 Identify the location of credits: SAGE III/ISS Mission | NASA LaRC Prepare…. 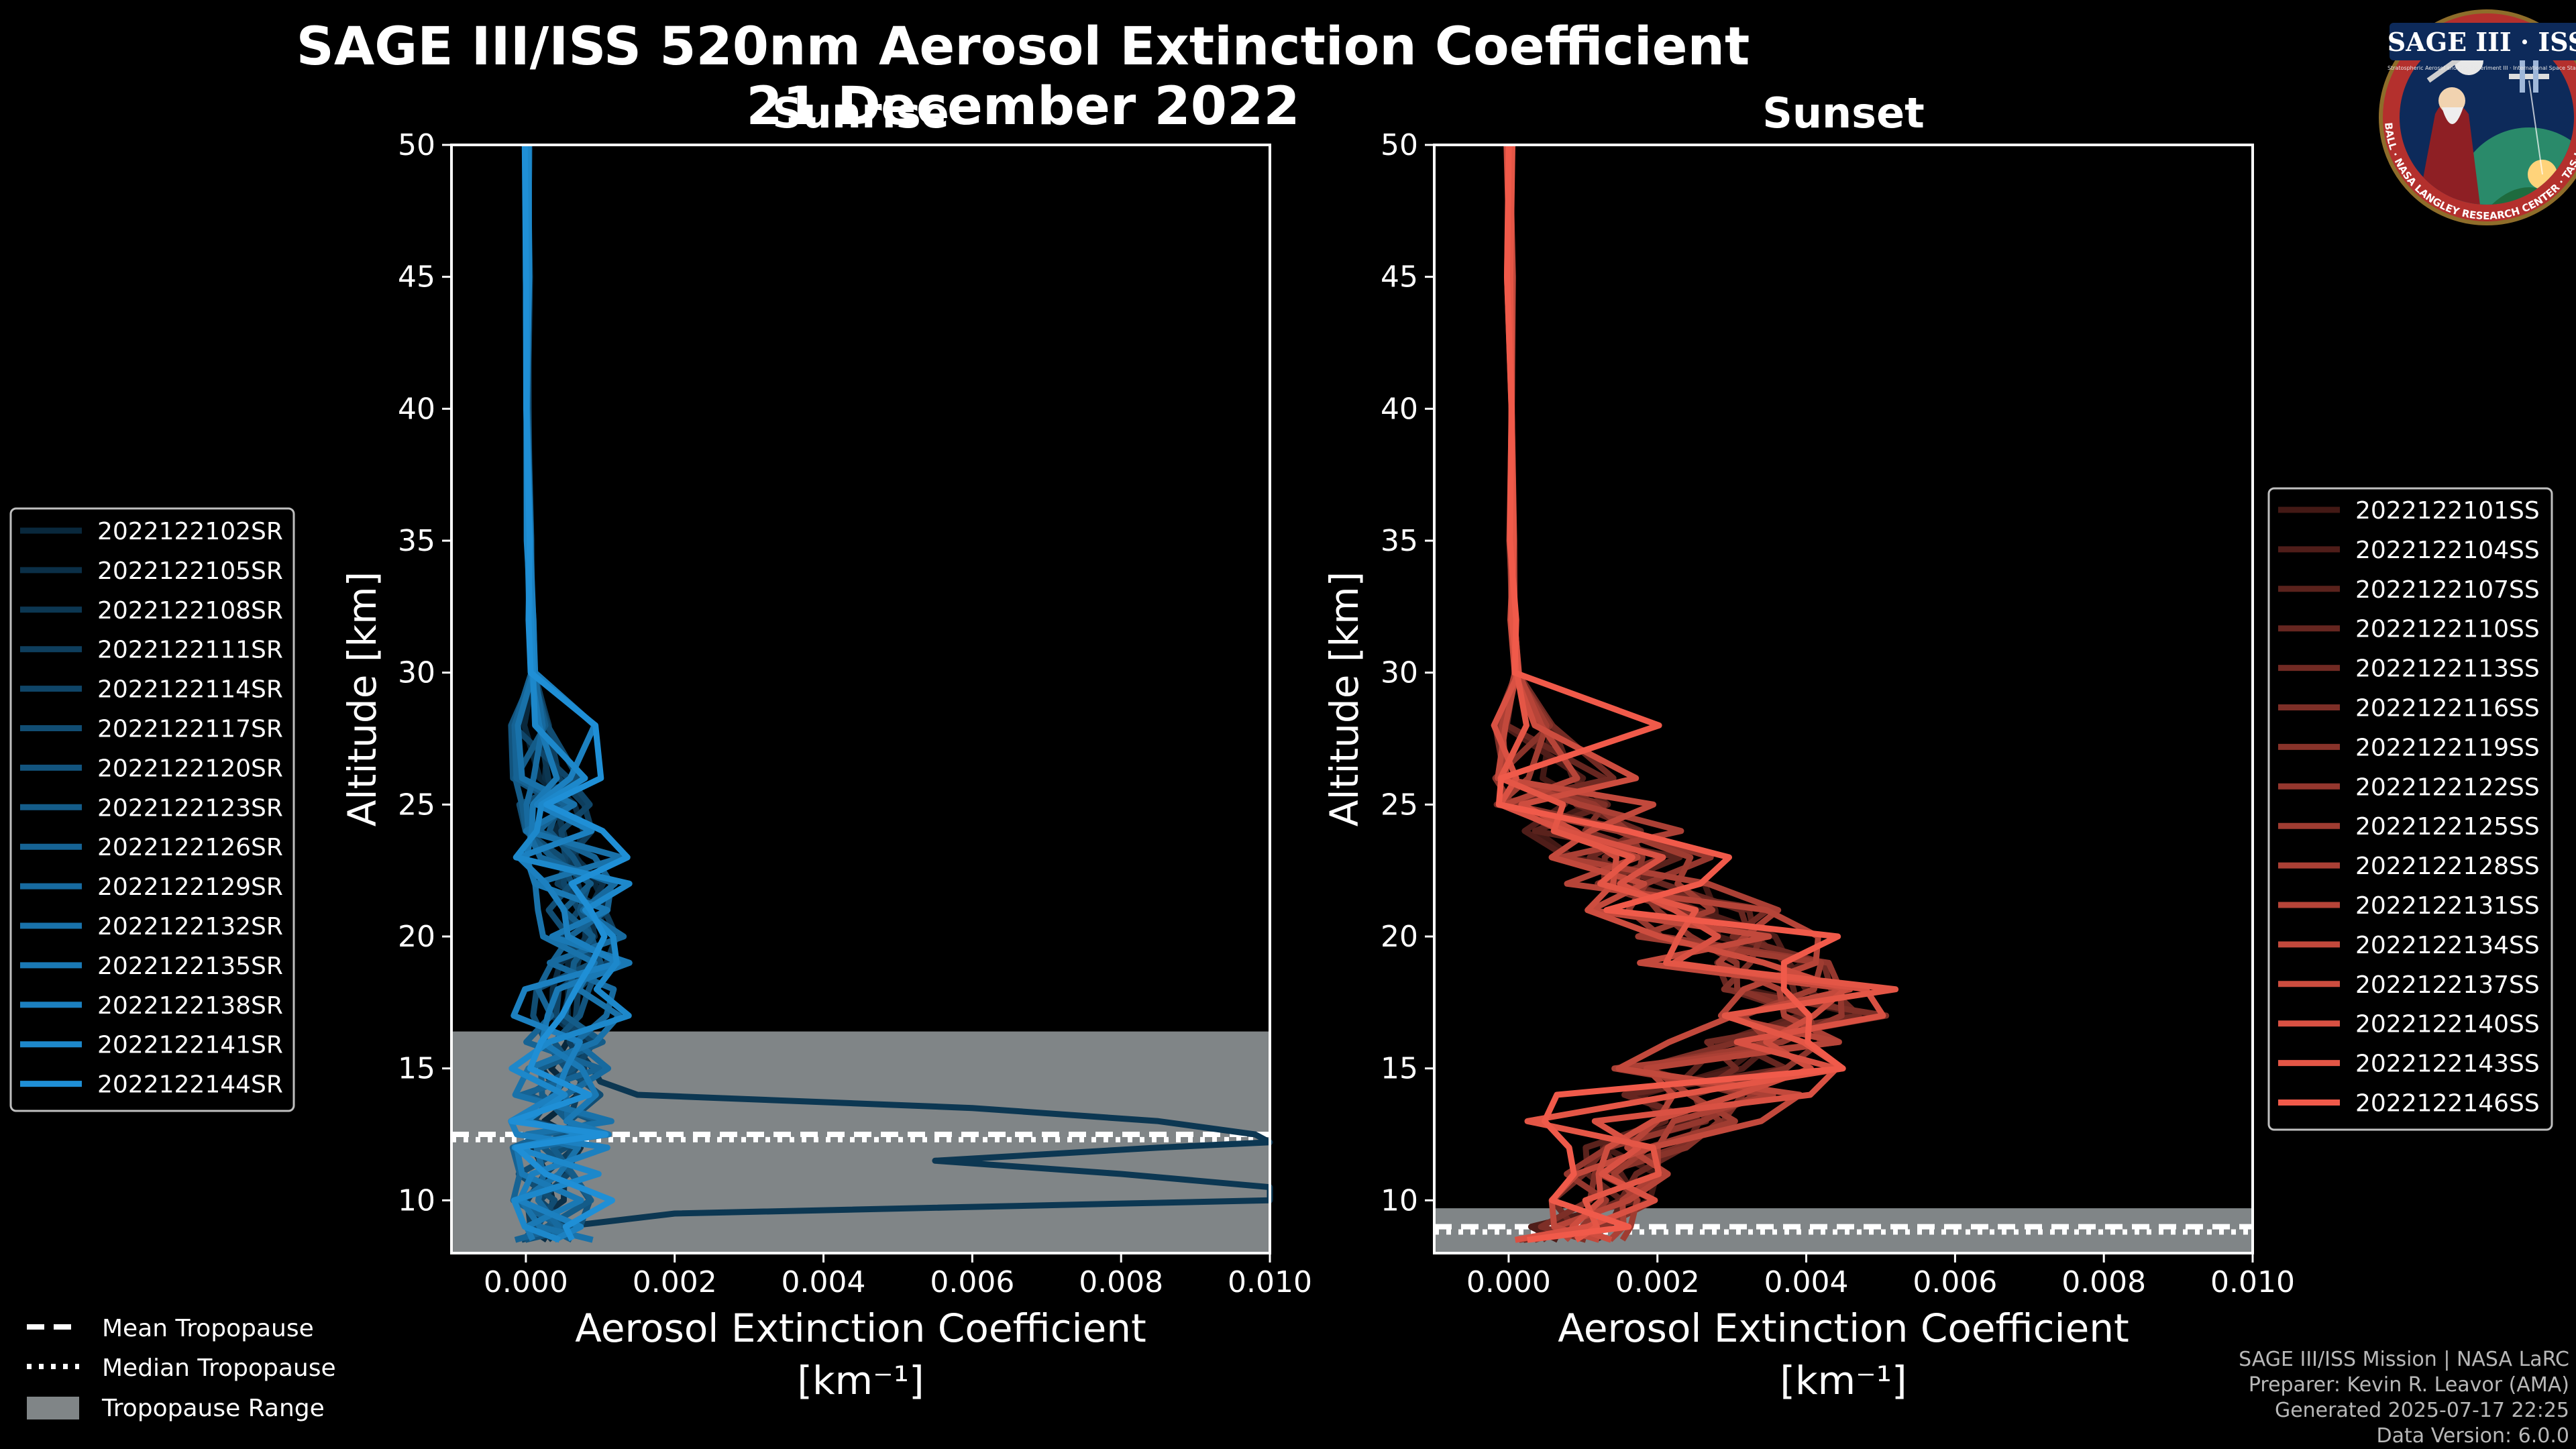
(2404, 1398).